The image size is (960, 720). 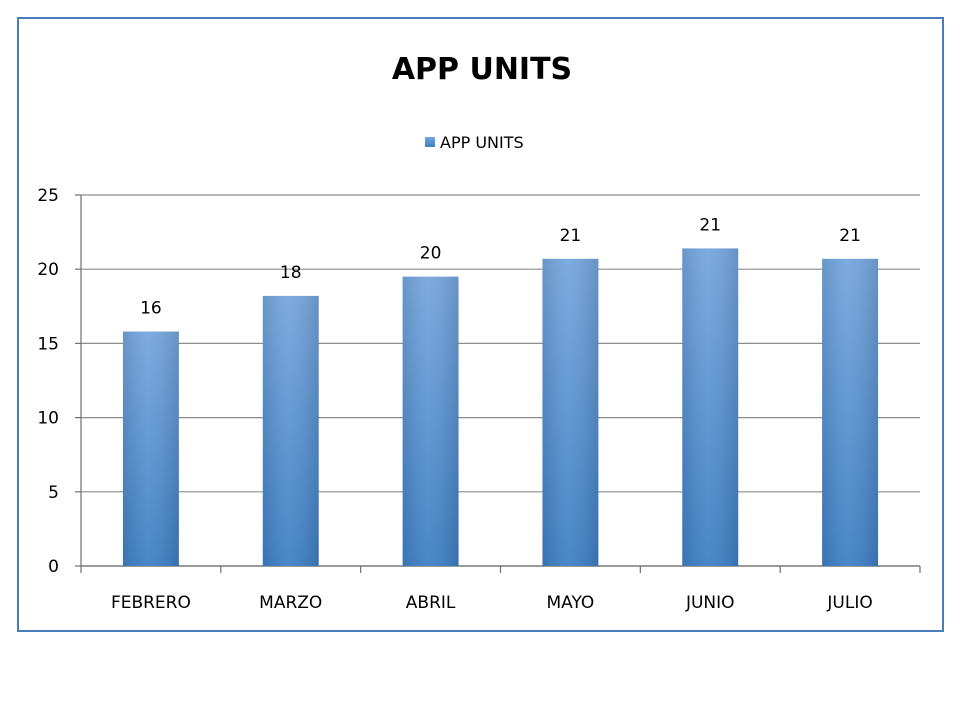 What do you see at coordinates (59, 381) in the screenshot?
I see `y-axis: 0 5 10 15 20 25` at bounding box center [59, 381].